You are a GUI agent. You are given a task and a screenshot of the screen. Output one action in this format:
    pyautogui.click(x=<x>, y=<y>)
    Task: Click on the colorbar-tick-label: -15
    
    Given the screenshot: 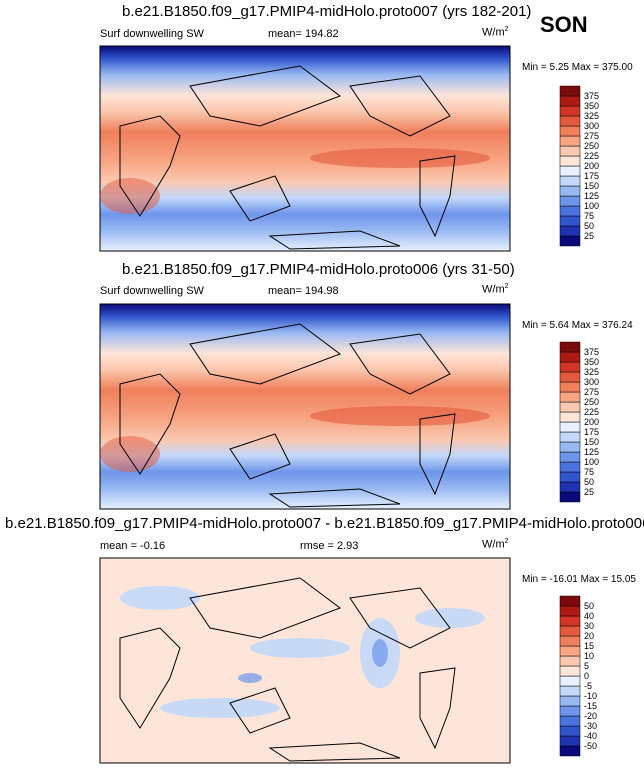 What is the action you would take?
    pyautogui.click(x=590, y=706)
    